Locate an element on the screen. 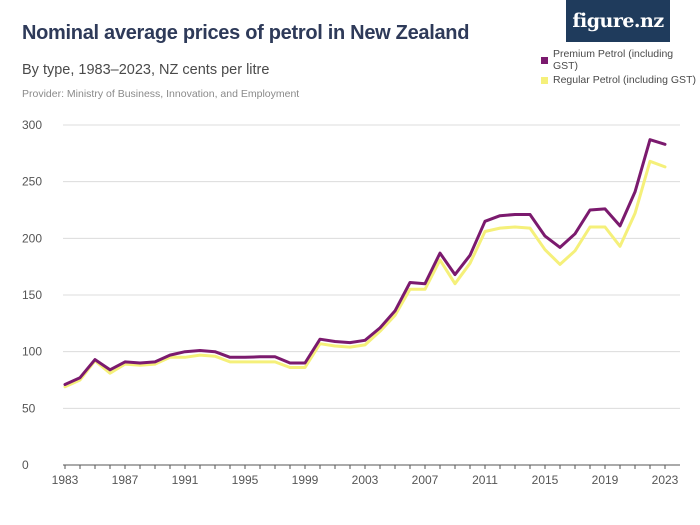  y-tick-label: 300 is located at coordinates (32, 125).